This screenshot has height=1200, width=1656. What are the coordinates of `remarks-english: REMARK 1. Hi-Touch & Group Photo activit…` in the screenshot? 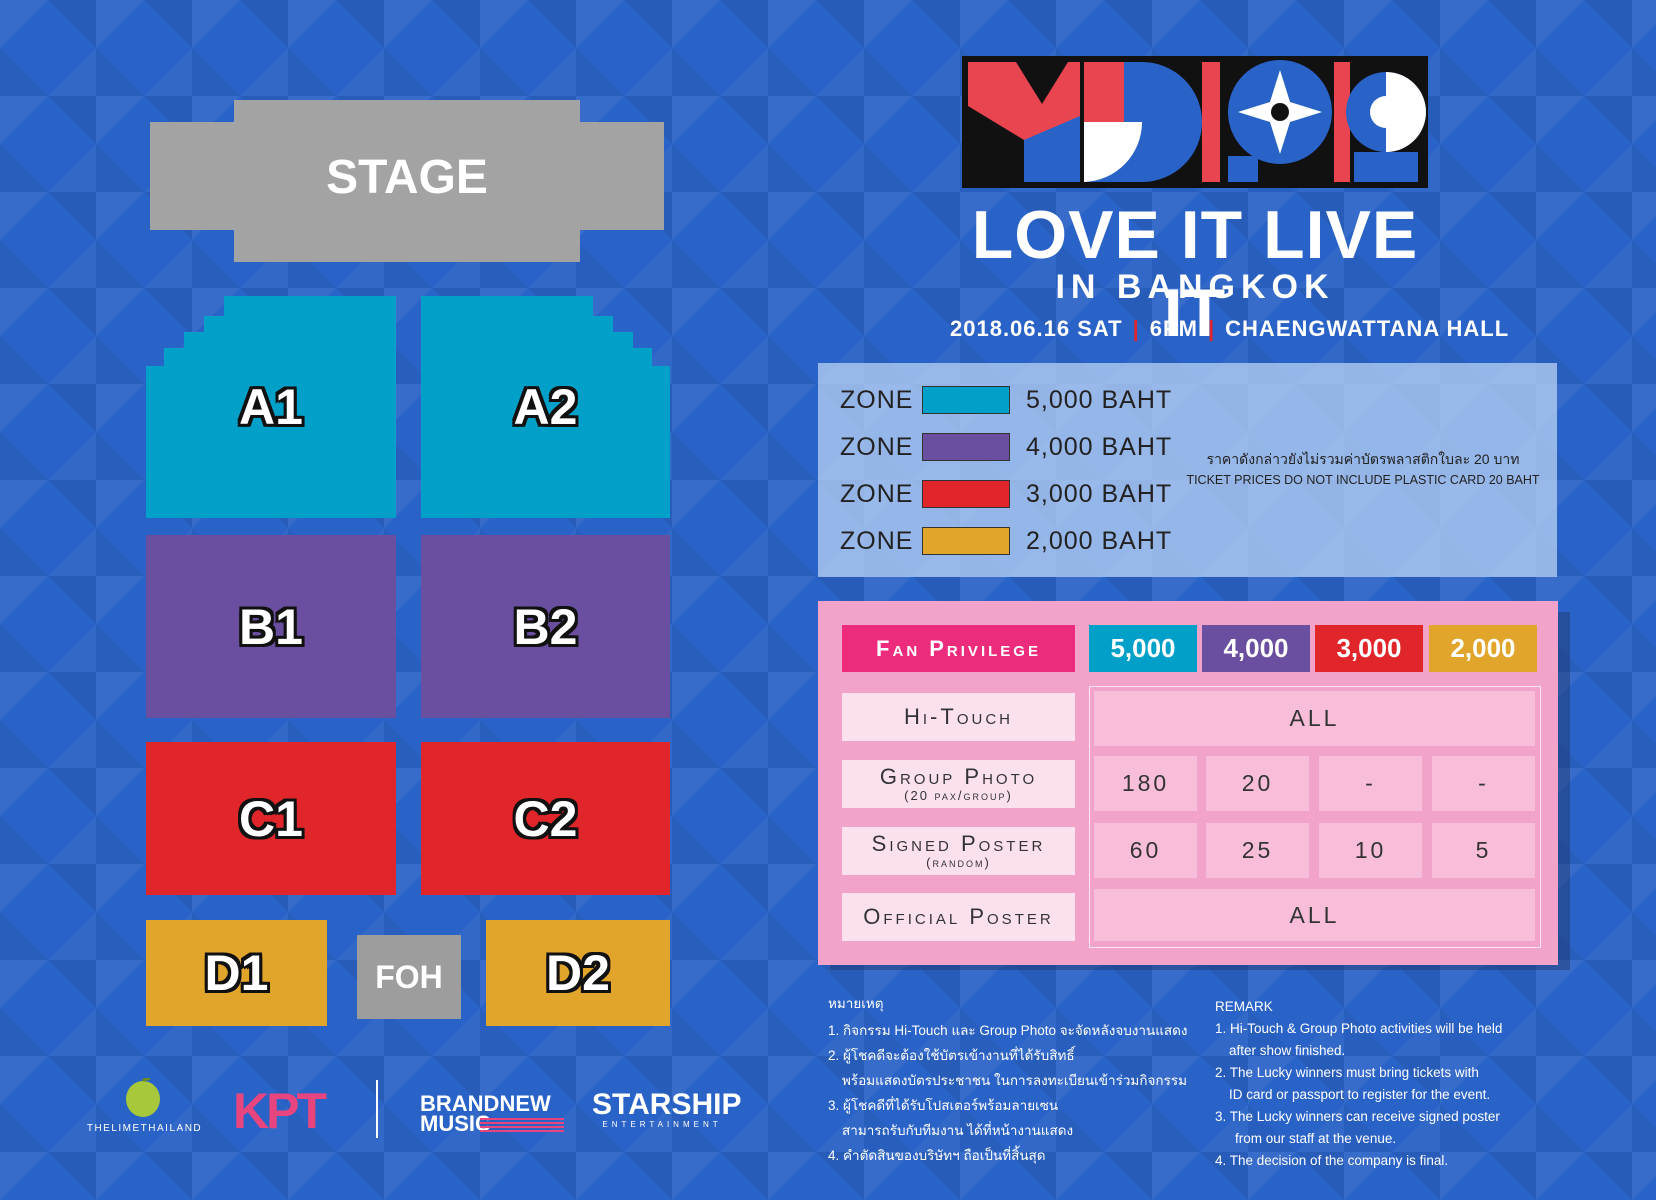 It's located at (1380, 1084).